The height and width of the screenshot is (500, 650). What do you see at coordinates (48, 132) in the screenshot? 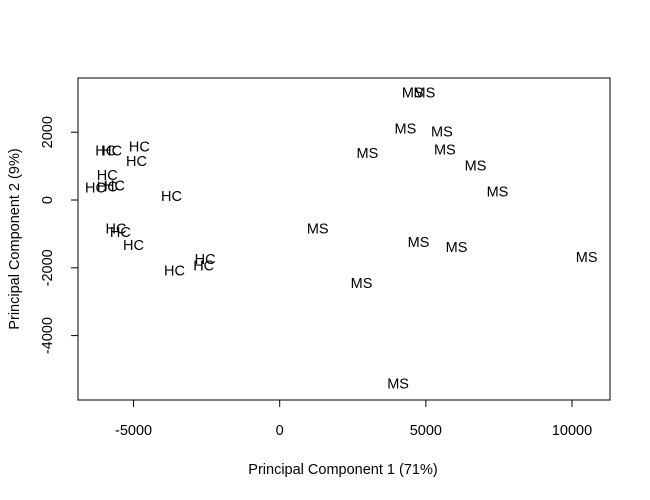
I see `y-tick-label: 2000` at bounding box center [48, 132].